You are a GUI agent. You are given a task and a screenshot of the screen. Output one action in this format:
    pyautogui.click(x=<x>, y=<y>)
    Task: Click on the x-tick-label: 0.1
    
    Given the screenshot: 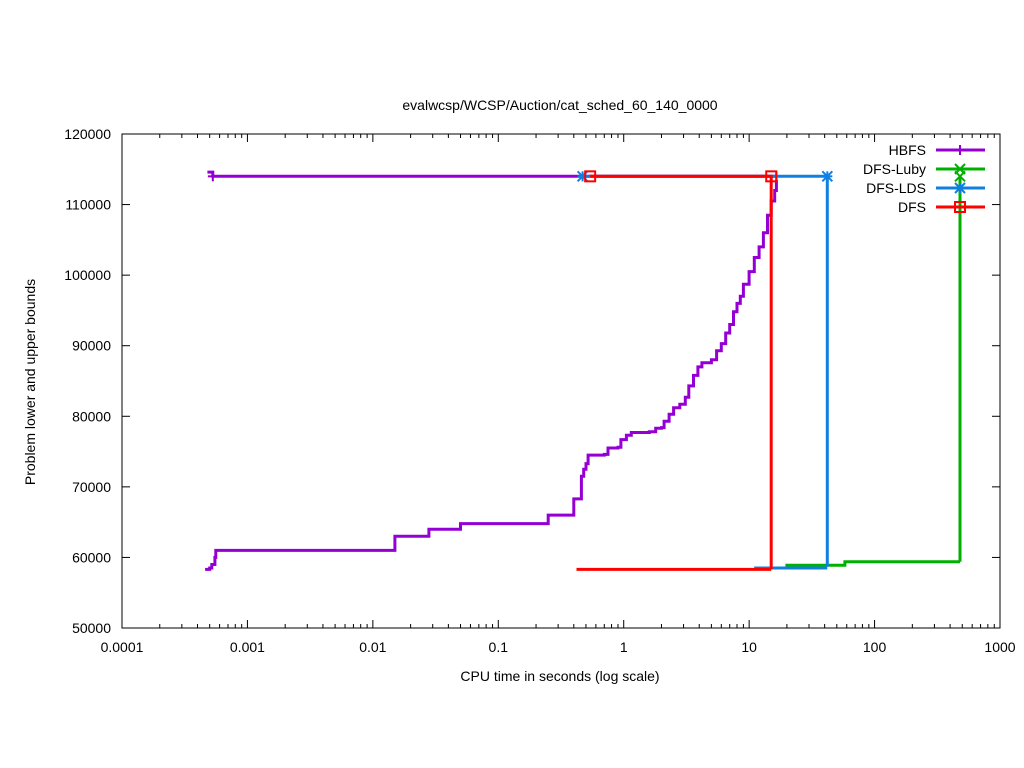 What is the action you would take?
    pyautogui.click(x=499, y=647)
    